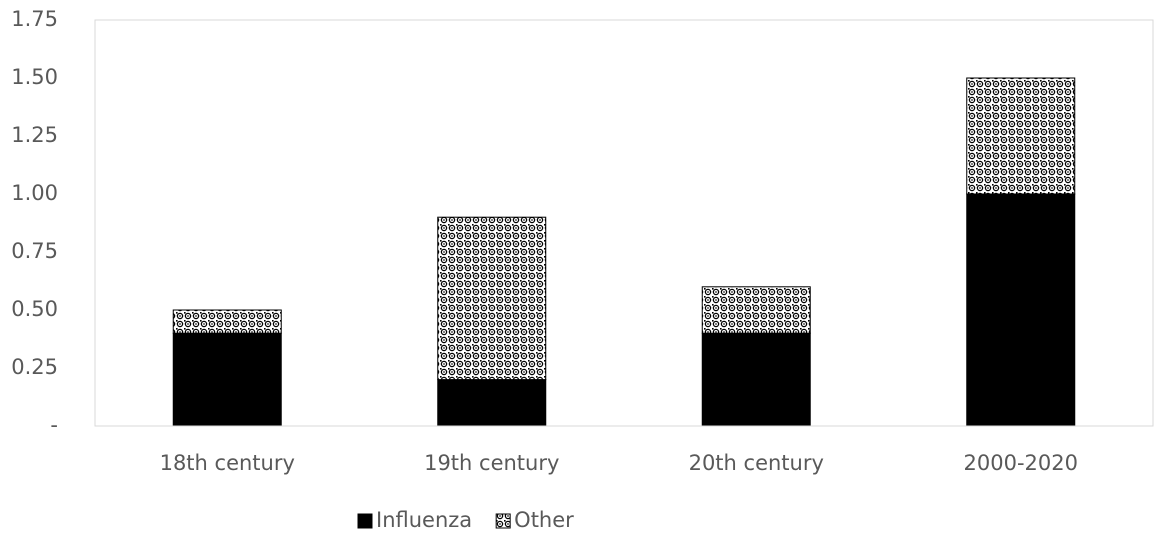 Image resolution: width=1168 pixels, height=535 pixels. Describe the element at coordinates (491, 463) in the screenshot. I see `x-tick-label: 19th century` at that location.